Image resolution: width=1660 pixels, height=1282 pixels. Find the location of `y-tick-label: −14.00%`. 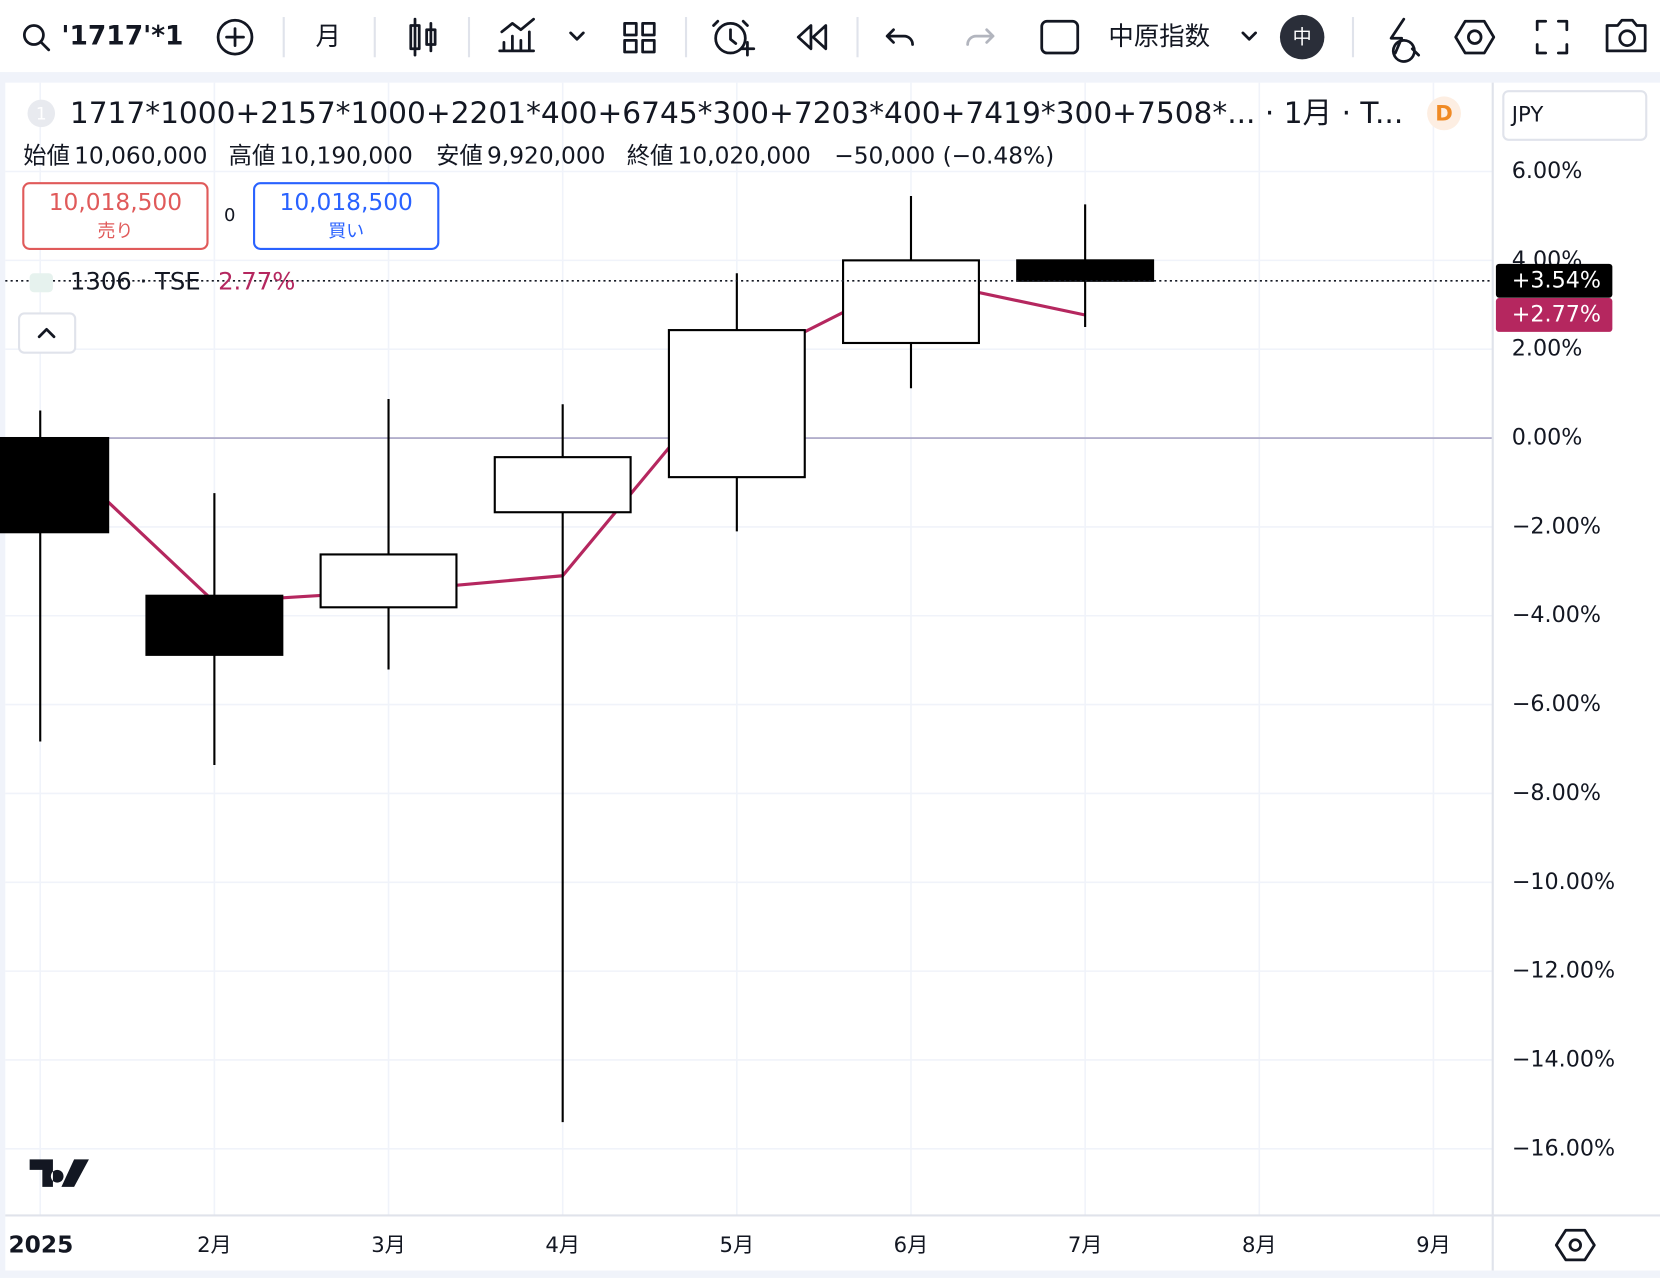

y-tick-label: −14.00% is located at coordinates (1563, 1059).